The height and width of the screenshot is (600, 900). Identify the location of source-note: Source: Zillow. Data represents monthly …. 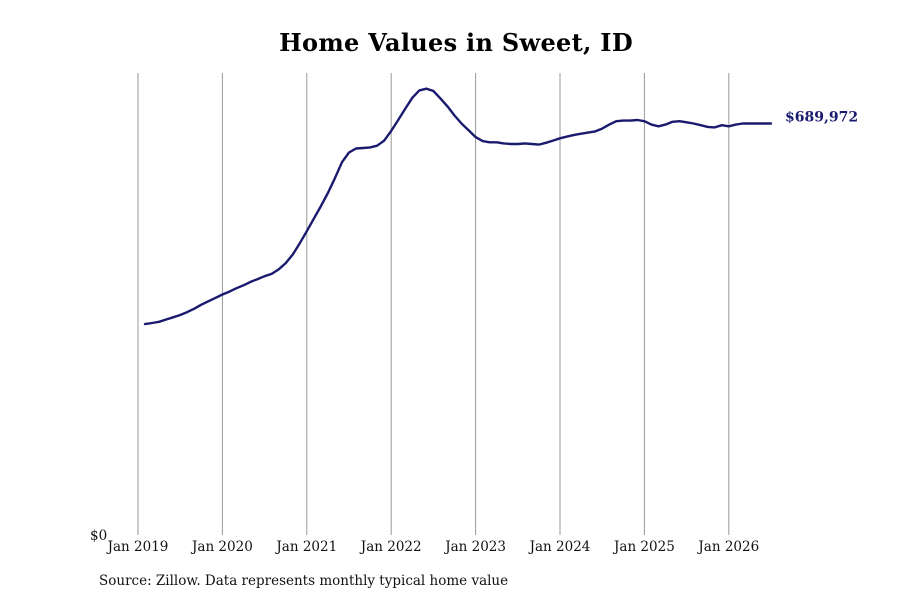
(304, 581).